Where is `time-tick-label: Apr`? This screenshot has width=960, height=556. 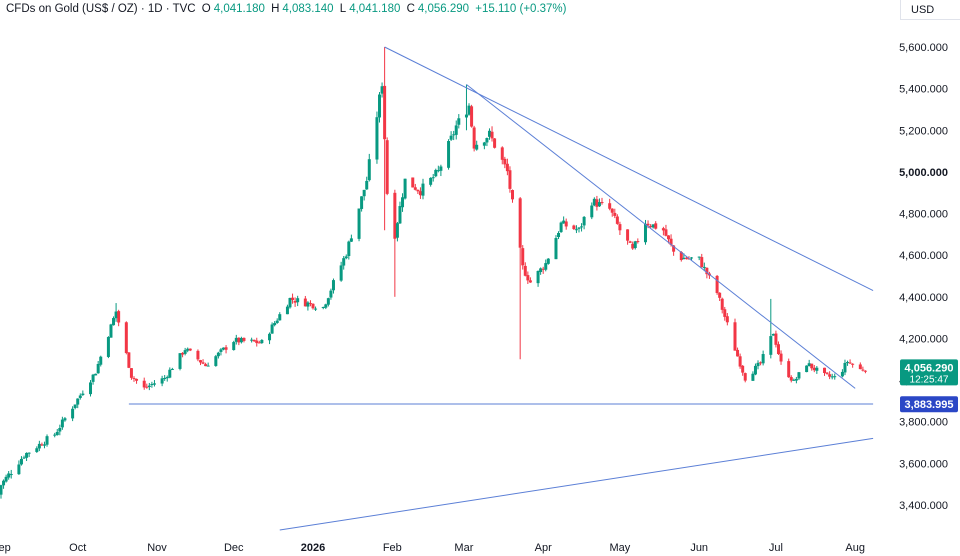
time-tick-label: Apr is located at coordinates (543, 548).